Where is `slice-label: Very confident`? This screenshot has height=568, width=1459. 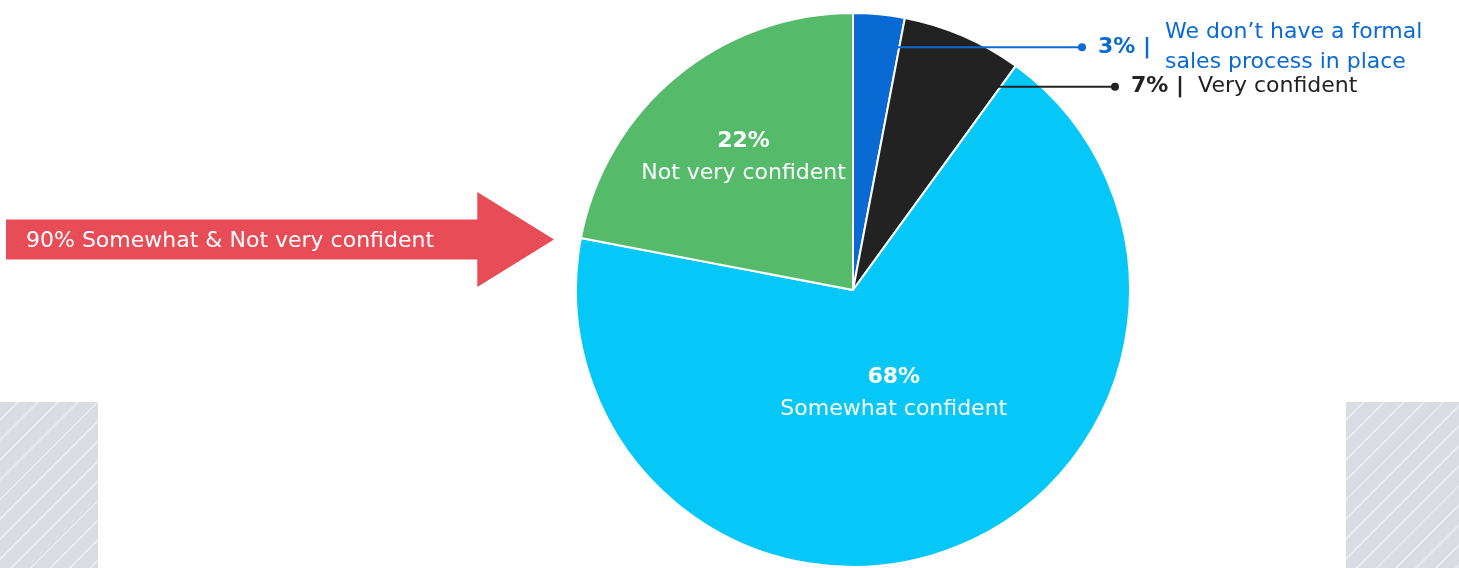 slice-label: Very confident is located at coordinates (1278, 85).